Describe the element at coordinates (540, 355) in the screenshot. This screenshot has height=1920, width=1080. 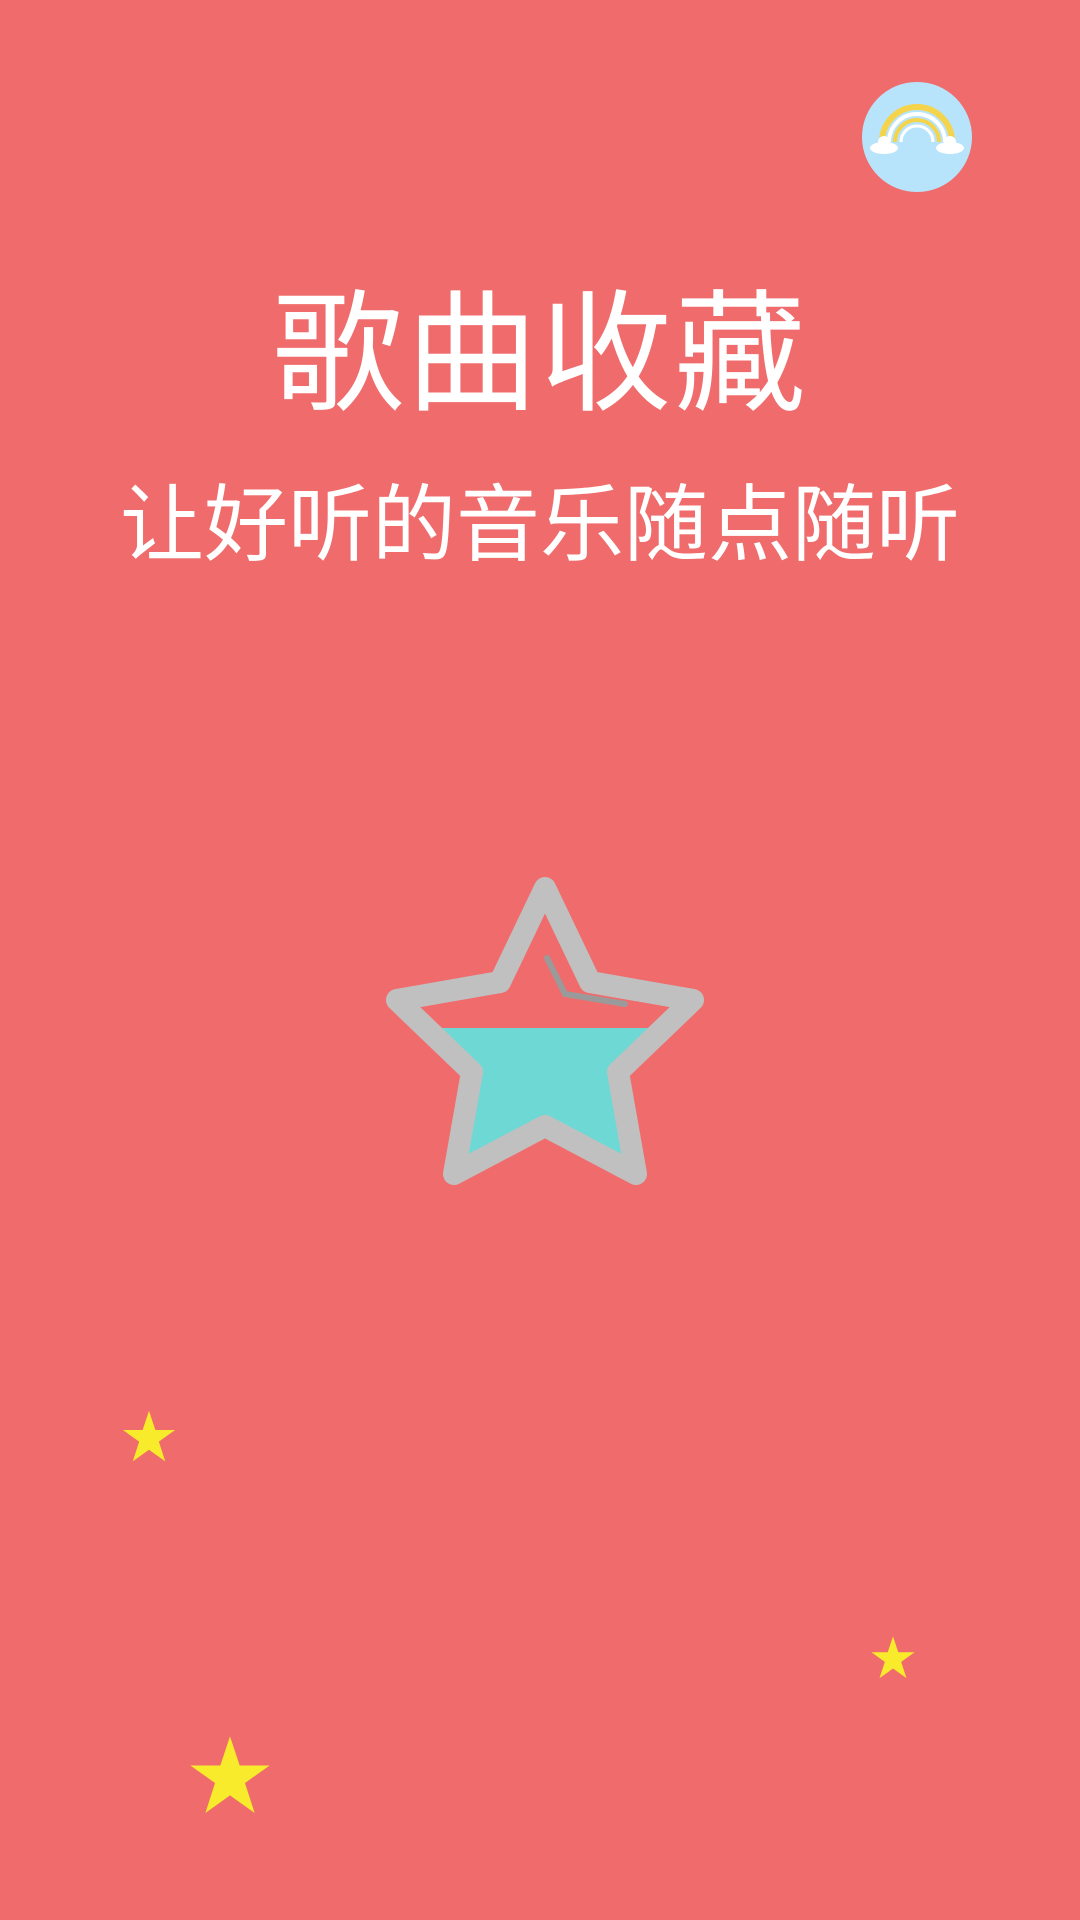
I see `page-title: 歌曲收藏` at that location.